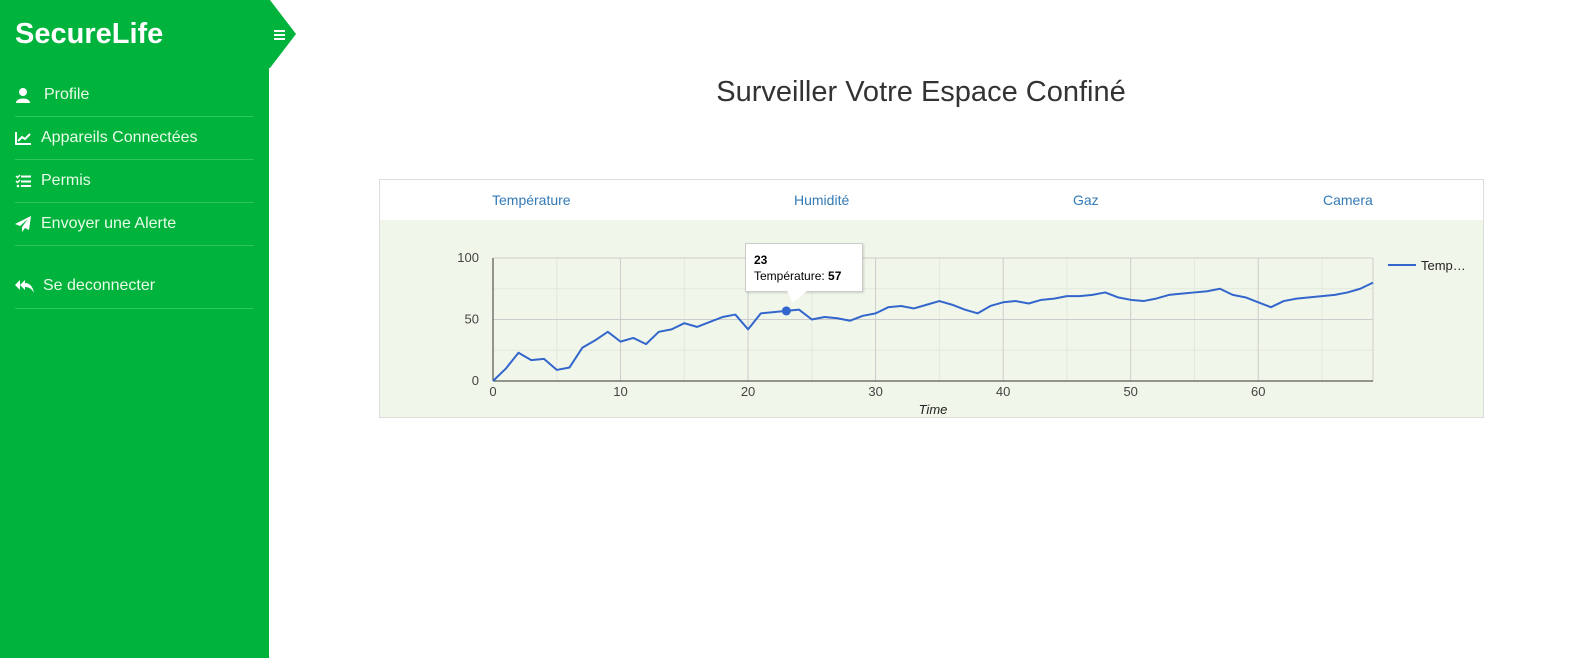 This screenshot has height=658, width=1573. I want to click on tooltip-value: 57, so click(835, 276).